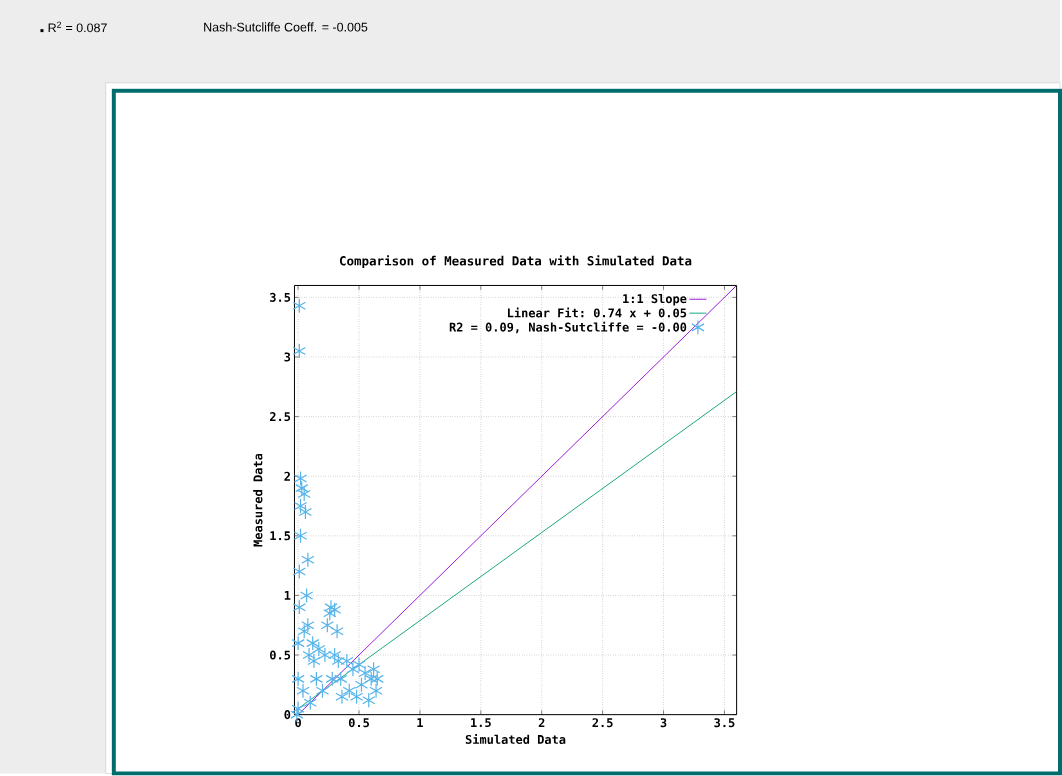 The width and height of the screenshot is (1062, 776). What do you see at coordinates (280, 655) in the screenshot?
I see `y-tick-label: 0.5` at bounding box center [280, 655].